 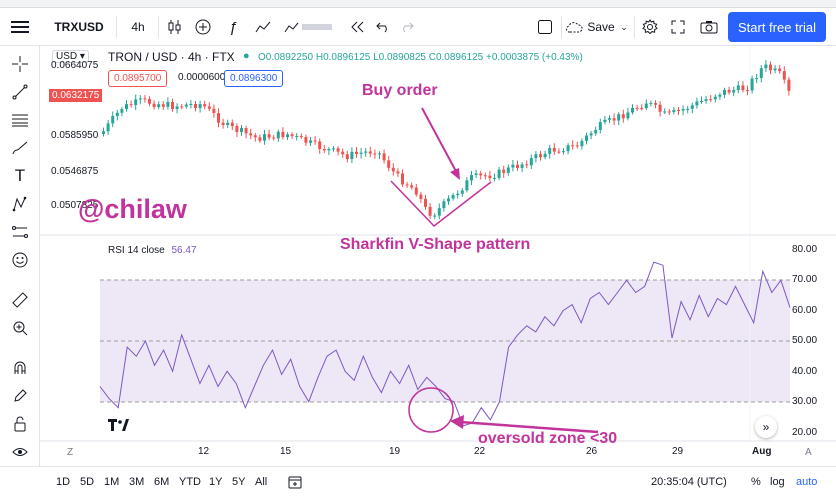 I want to click on templates-icon, so click(x=309, y=27).